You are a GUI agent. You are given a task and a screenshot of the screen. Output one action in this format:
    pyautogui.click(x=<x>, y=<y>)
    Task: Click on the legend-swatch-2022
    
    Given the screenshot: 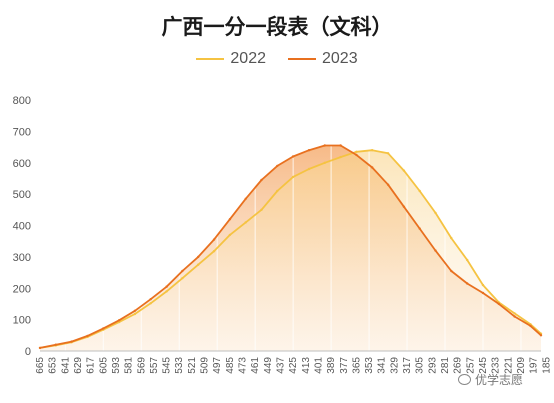 What is the action you would take?
    pyautogui.click(x=210, y=59)
    